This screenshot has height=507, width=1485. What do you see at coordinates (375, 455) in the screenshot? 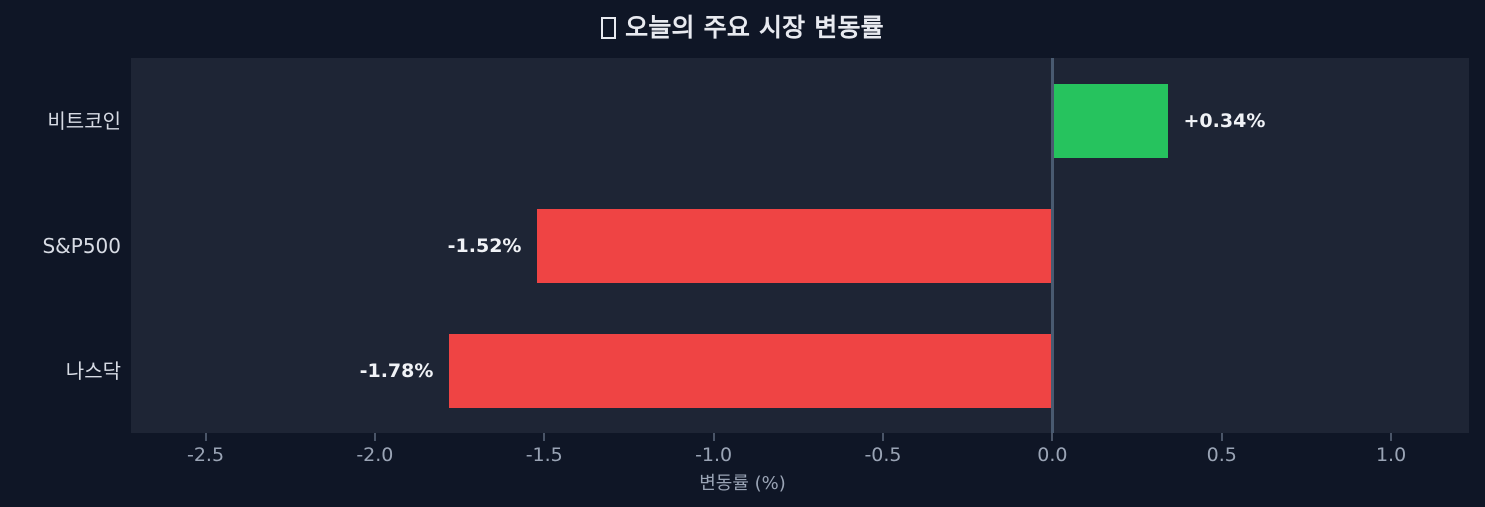
I see `x-tick-label-2: -2.0` at bounding box center [375, 455].